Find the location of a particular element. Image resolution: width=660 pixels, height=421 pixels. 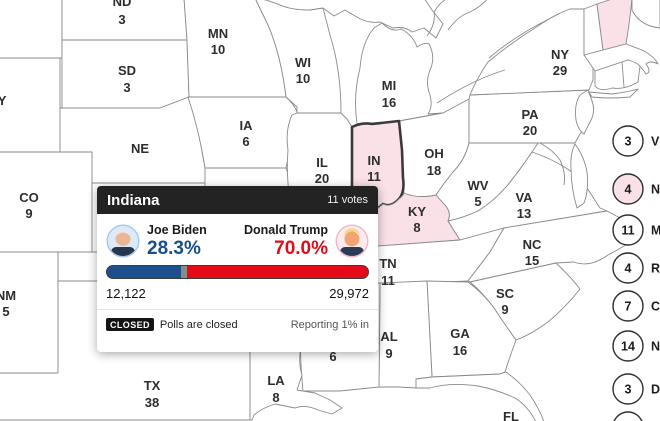

biden-result: Joe Biden 28.3% is located at coordinates (156, 241).